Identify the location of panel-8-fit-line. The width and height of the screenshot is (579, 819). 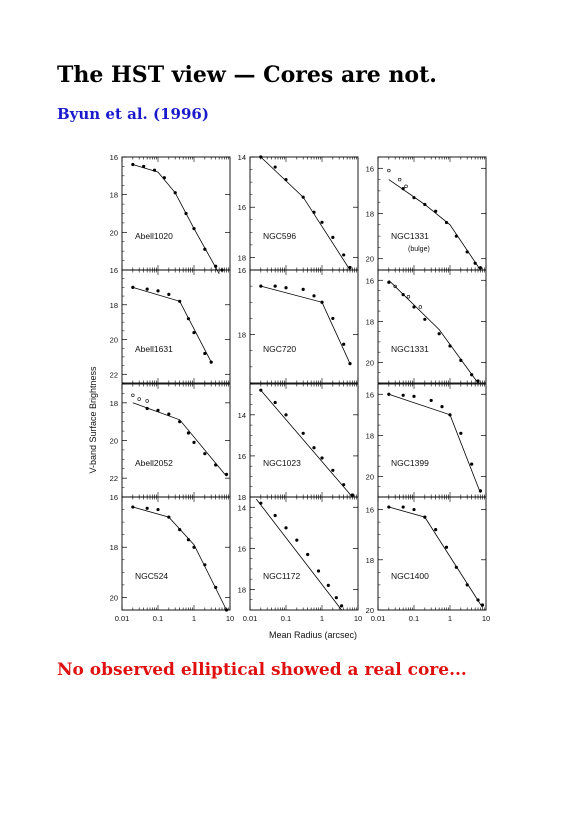
(306, 443).